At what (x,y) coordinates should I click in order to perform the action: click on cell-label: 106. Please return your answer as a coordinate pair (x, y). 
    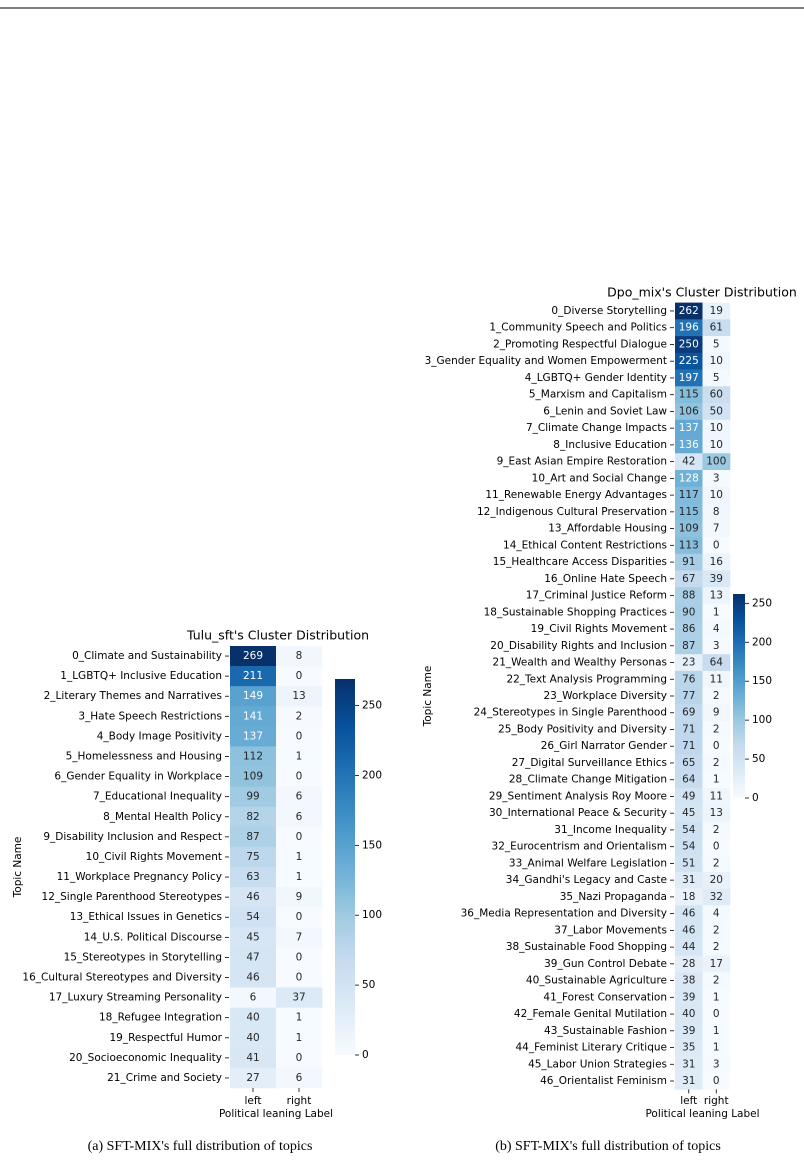
    Looking at the image, I should click on (689, 411).